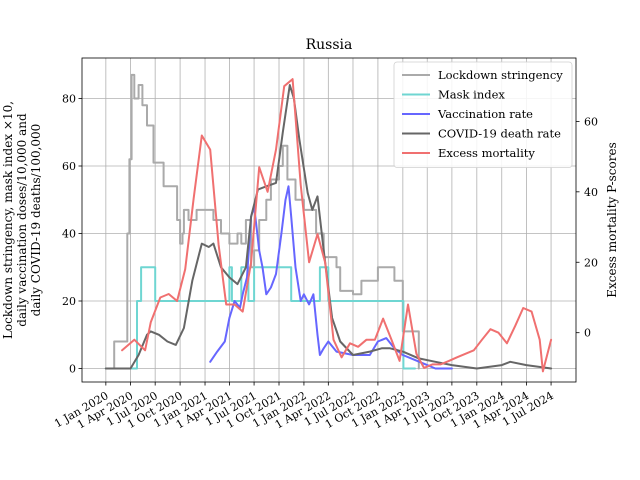 The image size is (640, 480). I want to click on left-y-tick-label: 60, so click(69, 166).